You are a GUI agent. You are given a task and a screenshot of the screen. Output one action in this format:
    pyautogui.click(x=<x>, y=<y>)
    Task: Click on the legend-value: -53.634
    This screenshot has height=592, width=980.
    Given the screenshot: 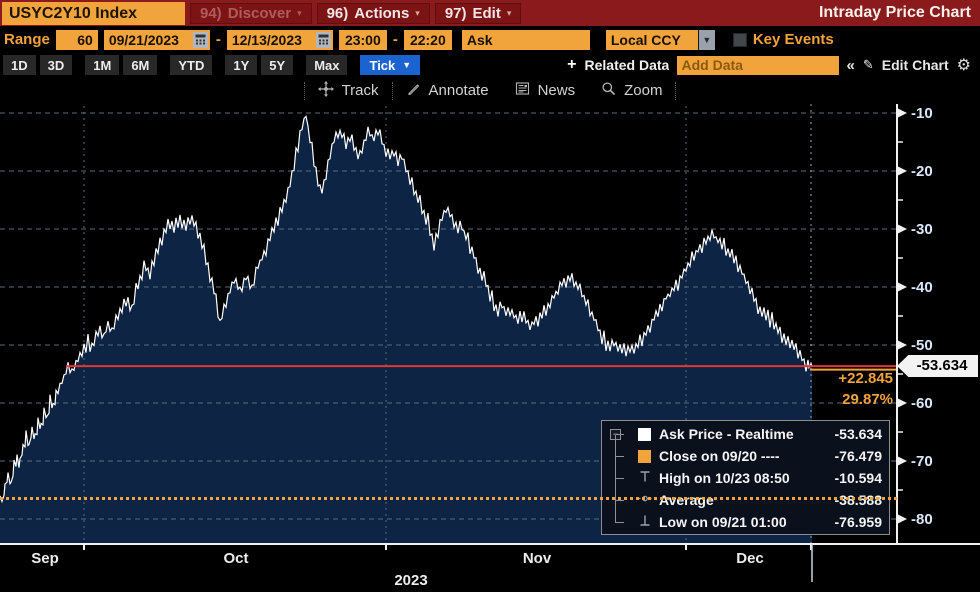 What is the action you would take?
    pyautogui.click(x=858, y=434)
    